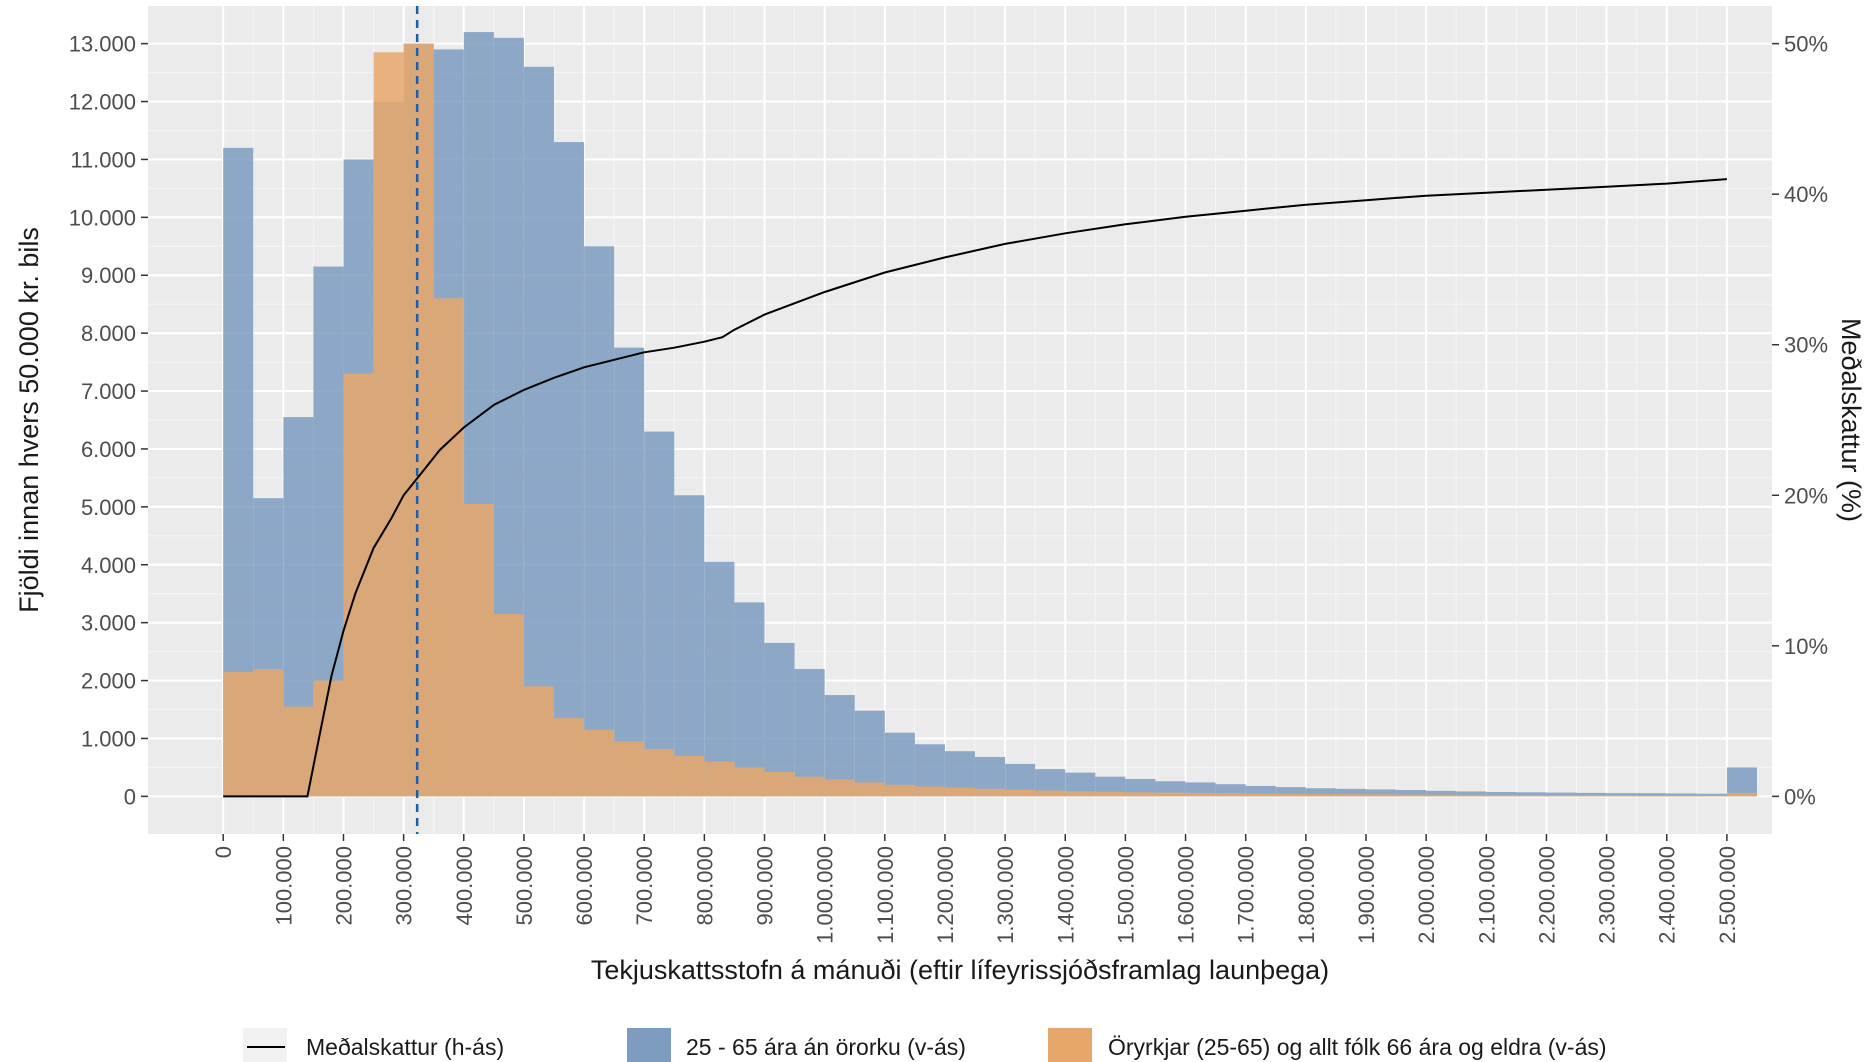  Describe the element at coordinates (108, 391) in the screenshot. I see `y-tick-label: 7.000` at that location.